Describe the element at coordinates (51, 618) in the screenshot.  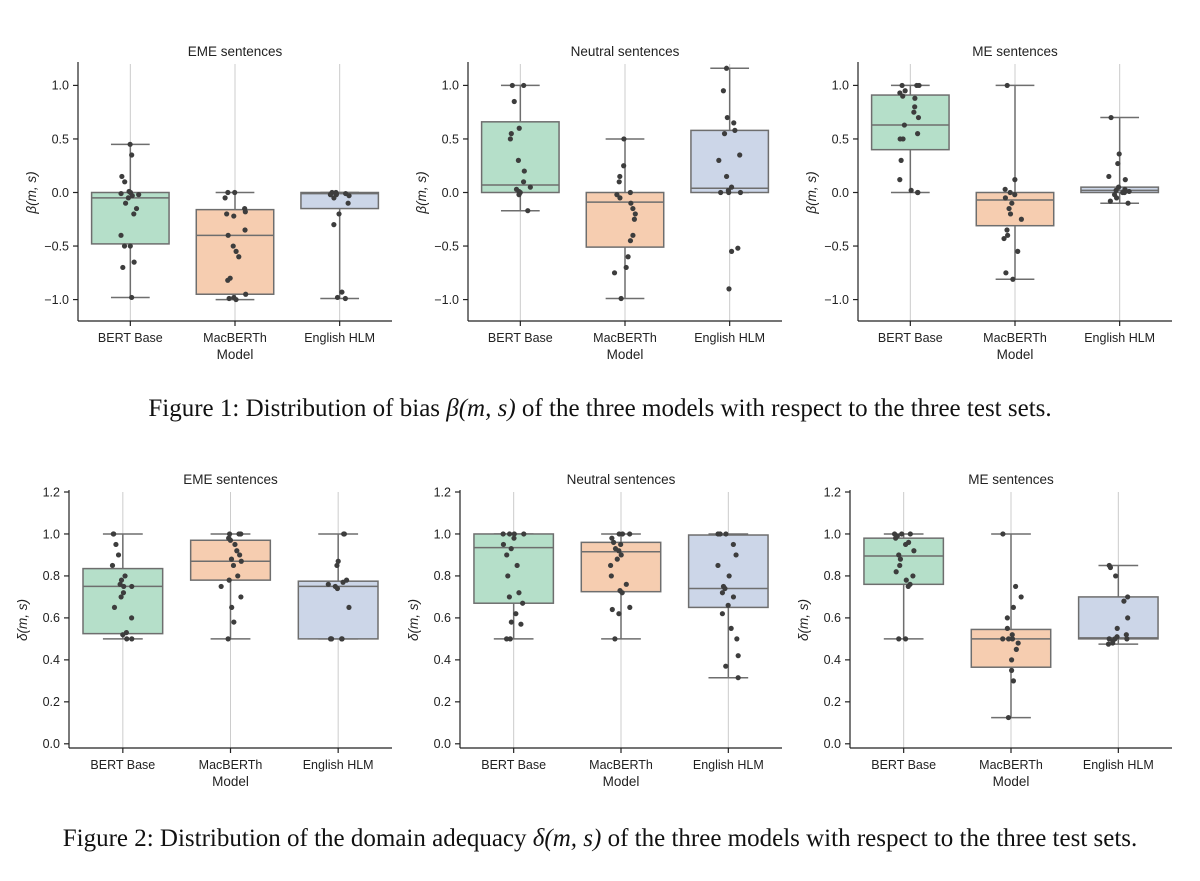
I see `y-tick-label: 0.6` at that location.